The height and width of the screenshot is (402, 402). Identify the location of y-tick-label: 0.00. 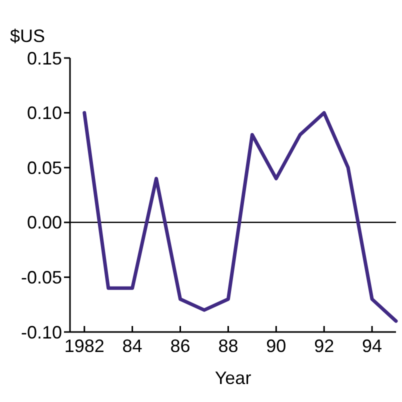
(44, 222).